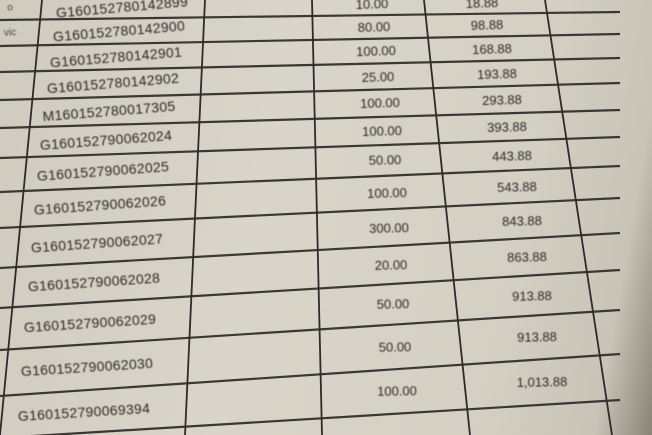 This screenshot has height=435, width=652. I want to click on balance-cell: 543.88, so click(517, 186).